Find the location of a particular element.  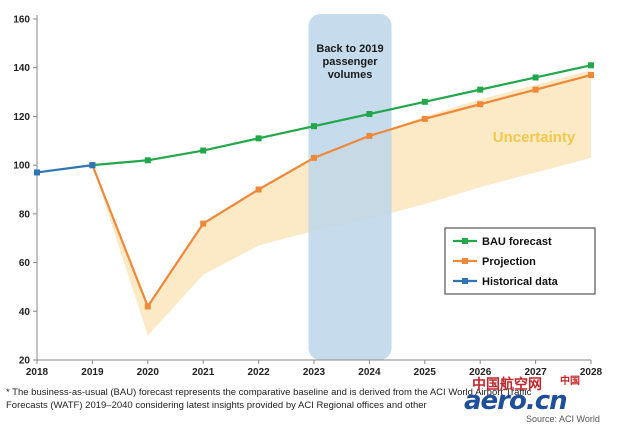

x-tick-label: 2024 is located at coordinates (369, 372).